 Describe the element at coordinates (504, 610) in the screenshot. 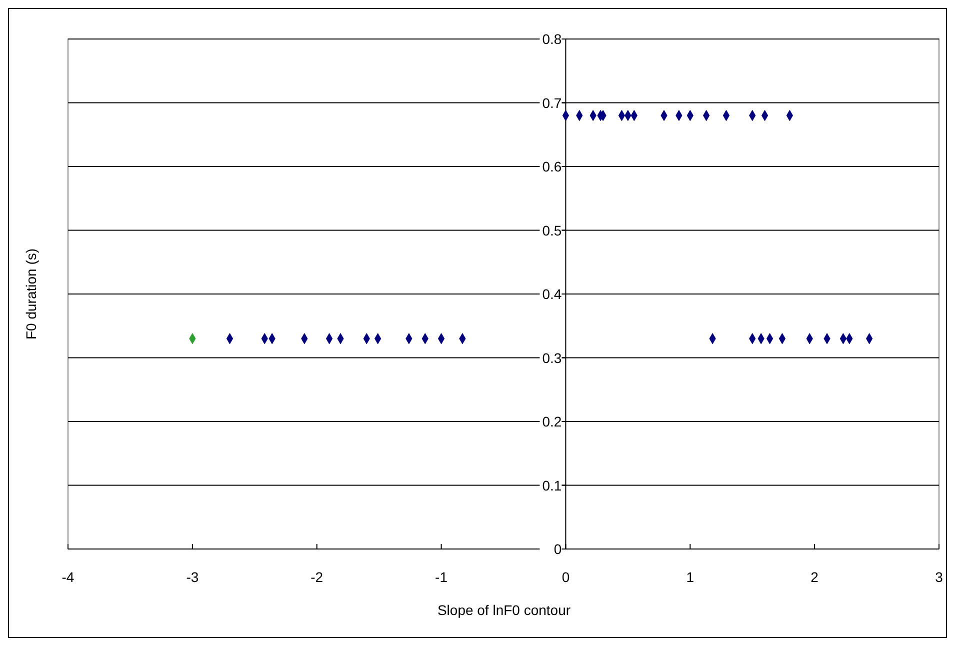

I see `x-axis-title: Slope of lnF0 contour` at that location.